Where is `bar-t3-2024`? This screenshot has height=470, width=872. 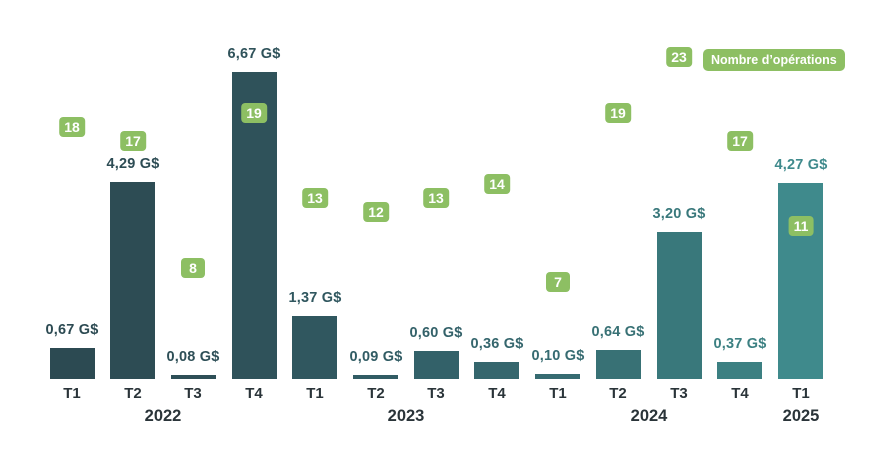 bar-t3-2024 is located at coordinates (679, 305).